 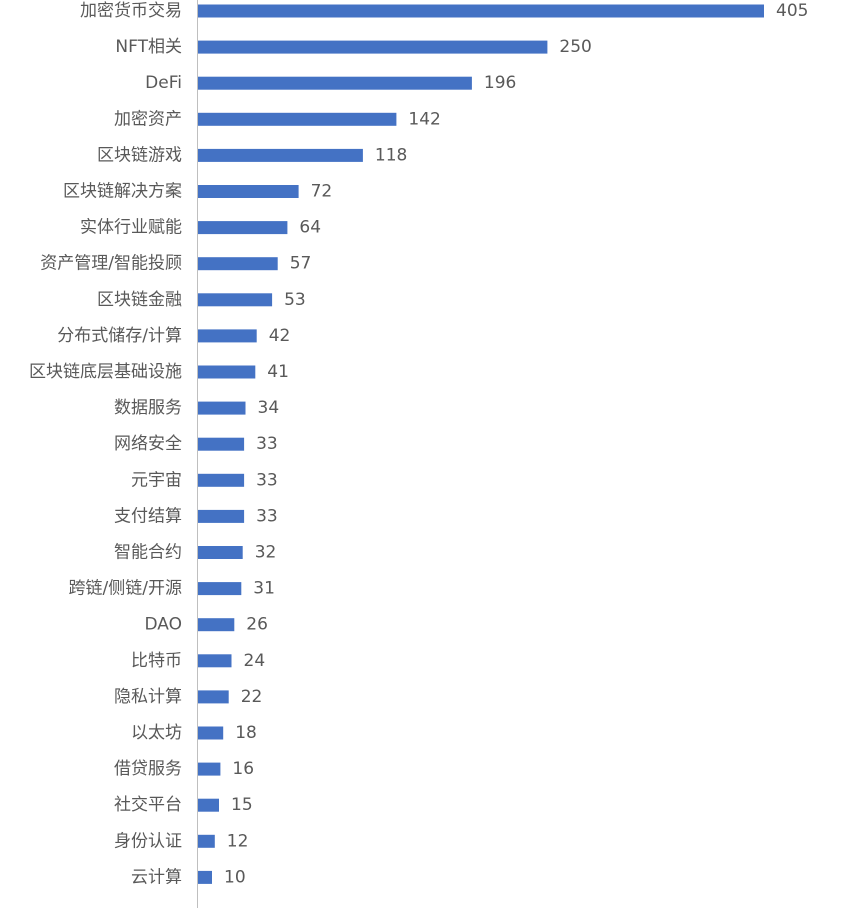 I want to click on value-label-11: 34, so click(x=269, y=408).